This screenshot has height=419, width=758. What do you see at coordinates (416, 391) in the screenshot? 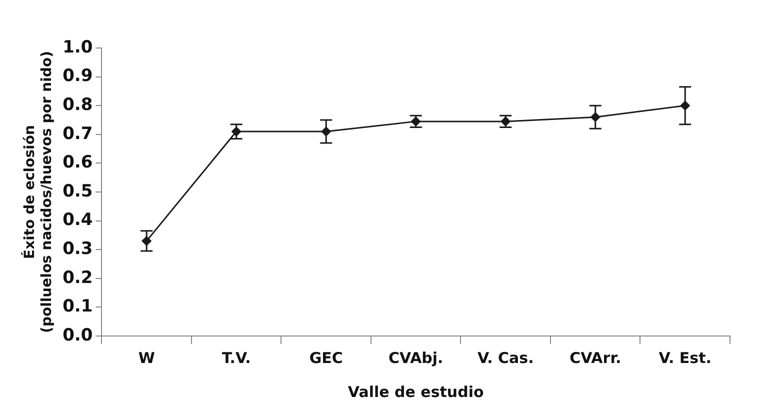
I see `x-axis-title: Valle de estudio` at bounding box center [416, 391].